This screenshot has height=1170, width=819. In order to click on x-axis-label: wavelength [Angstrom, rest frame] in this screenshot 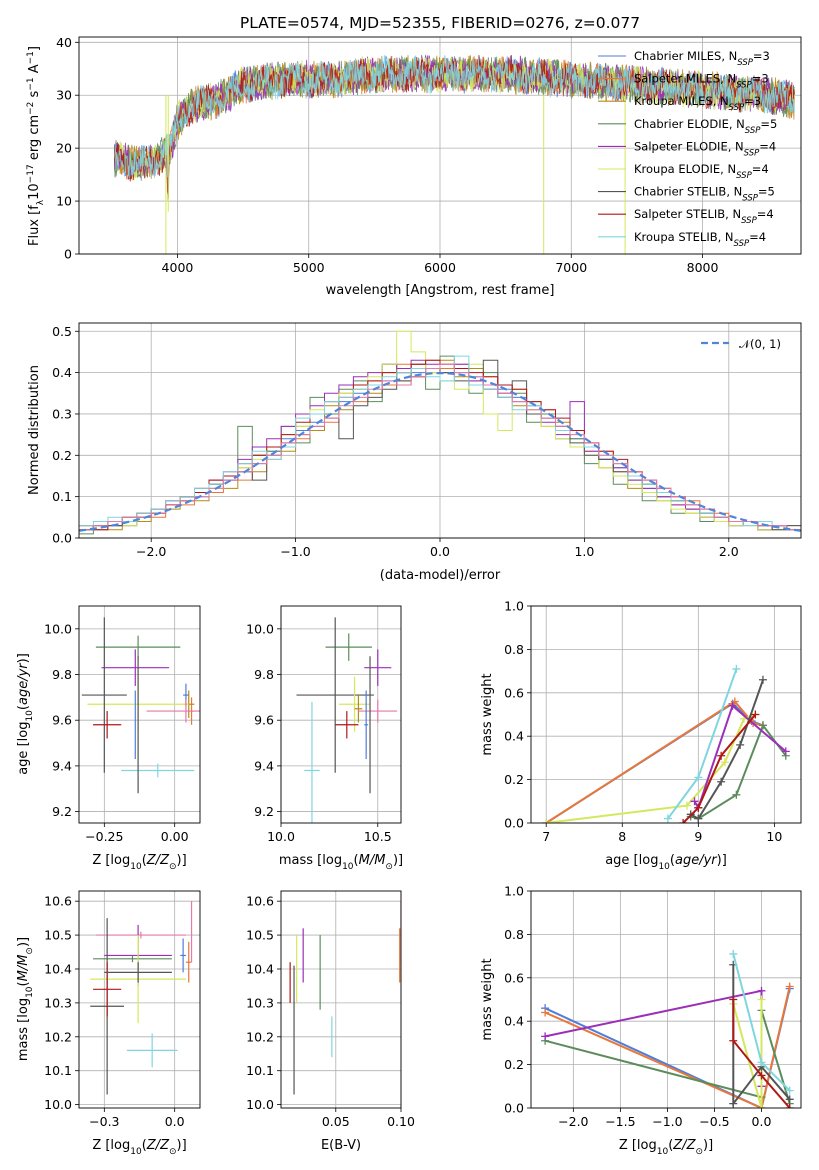, I will do `click(440, 290)`.